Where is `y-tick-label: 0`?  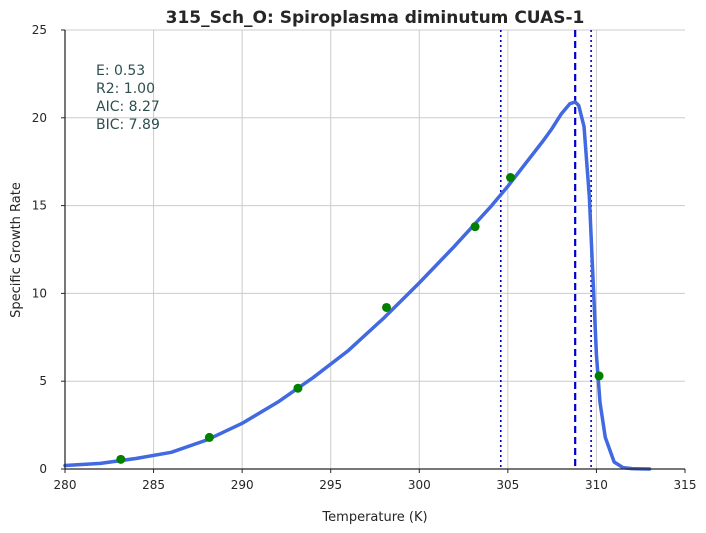 y-tick-label: 0 is located at coordinates (43, 469).